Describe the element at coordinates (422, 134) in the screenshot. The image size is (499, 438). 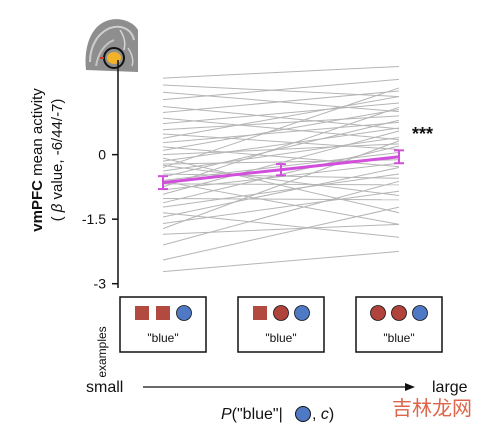
I see `significance-label: ***` at that location.